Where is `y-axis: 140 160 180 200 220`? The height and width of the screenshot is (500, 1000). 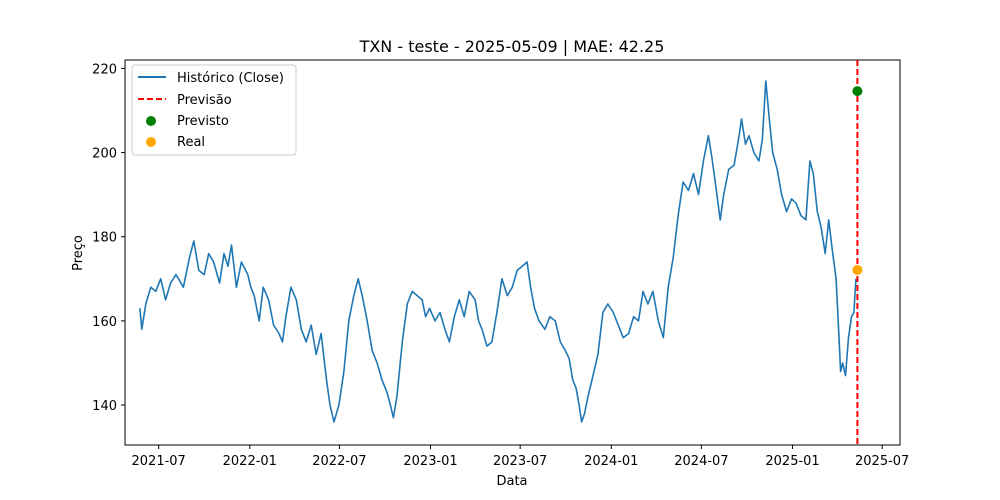 y-axis: 140 160 180 200 220 is located at coordinates (108, 238).